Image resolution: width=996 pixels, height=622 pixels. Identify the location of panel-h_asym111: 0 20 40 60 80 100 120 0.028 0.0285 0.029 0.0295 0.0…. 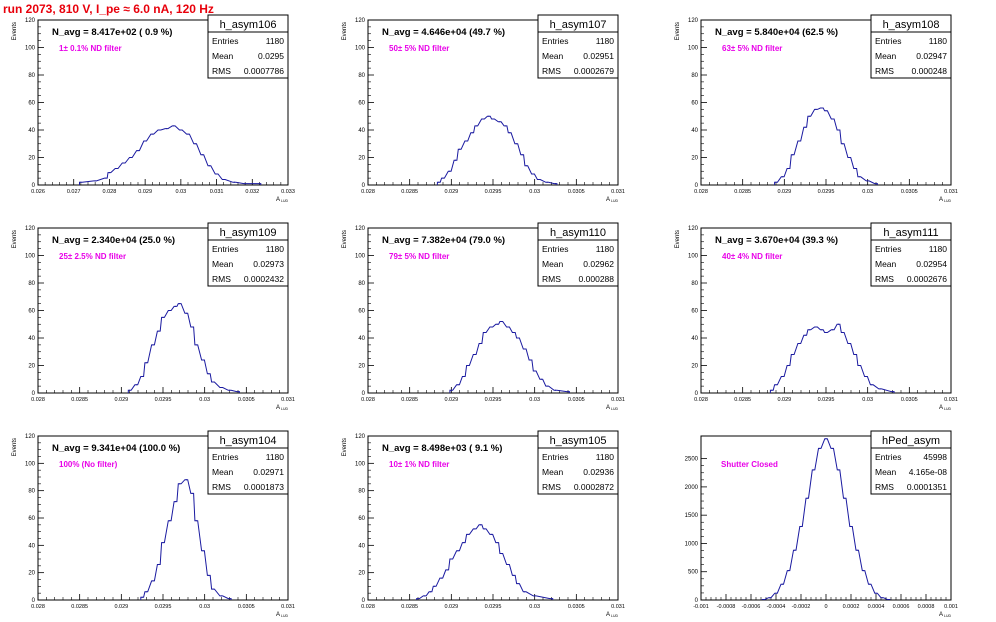
(816, 316).